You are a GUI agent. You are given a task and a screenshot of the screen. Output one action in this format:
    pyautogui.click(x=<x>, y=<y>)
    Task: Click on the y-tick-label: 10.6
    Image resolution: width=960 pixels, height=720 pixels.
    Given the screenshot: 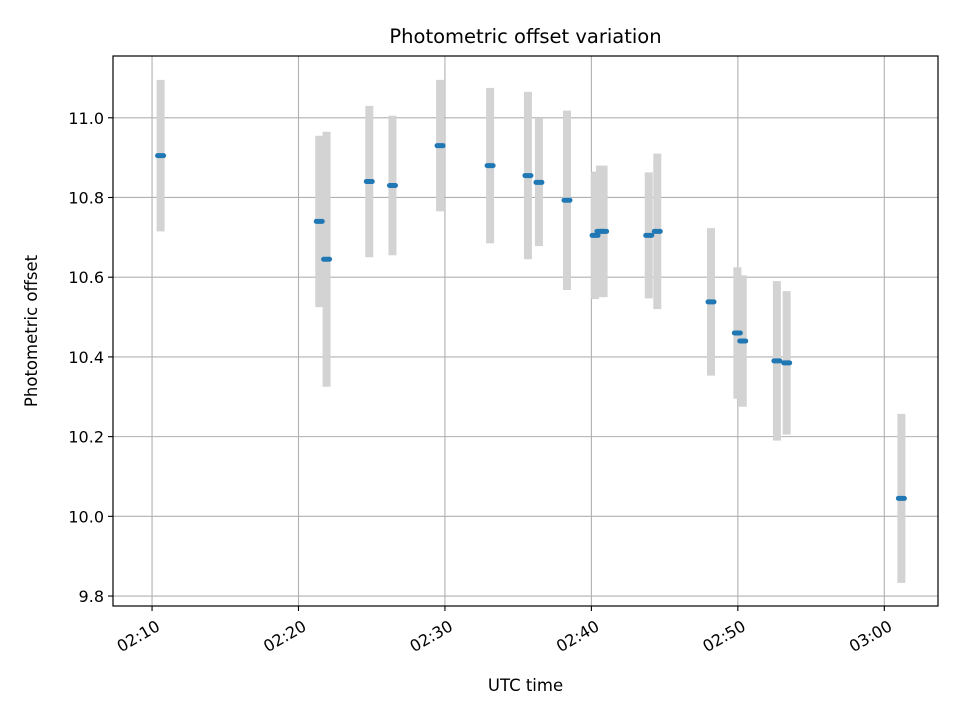 What is the action you would take?
    pyautogui.click(x=86, y=277)
    